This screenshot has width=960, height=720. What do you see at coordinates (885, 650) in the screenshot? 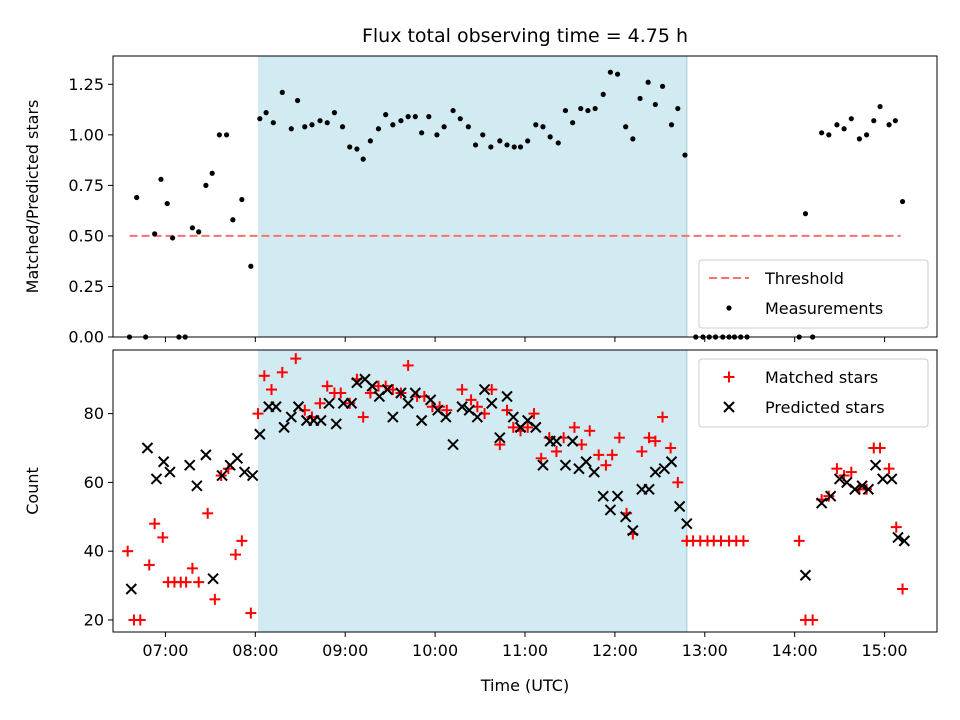
I see `x-tick-label: 15:00` at bounding box center [885, 650].